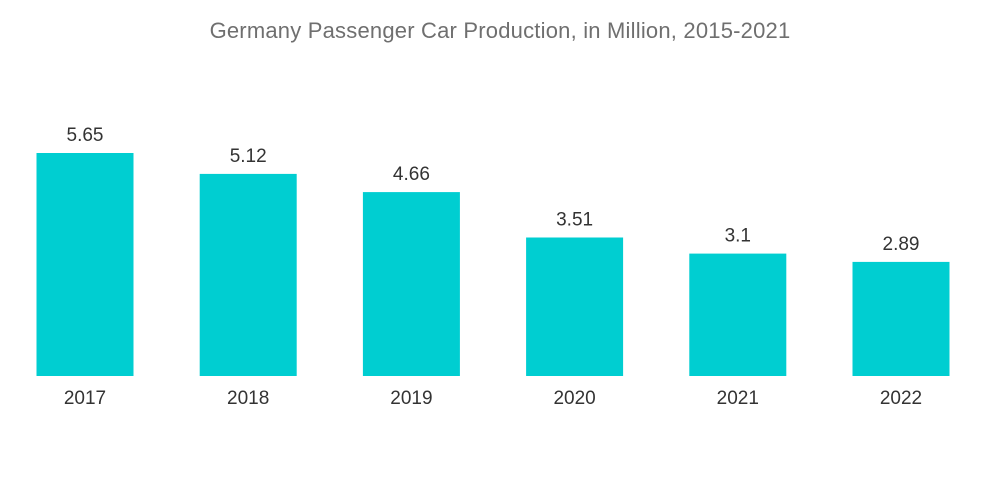  What do you see at coordinates (901, 318) in the screenshot?
I see `bar-2022` at bounding box center [901, 318].